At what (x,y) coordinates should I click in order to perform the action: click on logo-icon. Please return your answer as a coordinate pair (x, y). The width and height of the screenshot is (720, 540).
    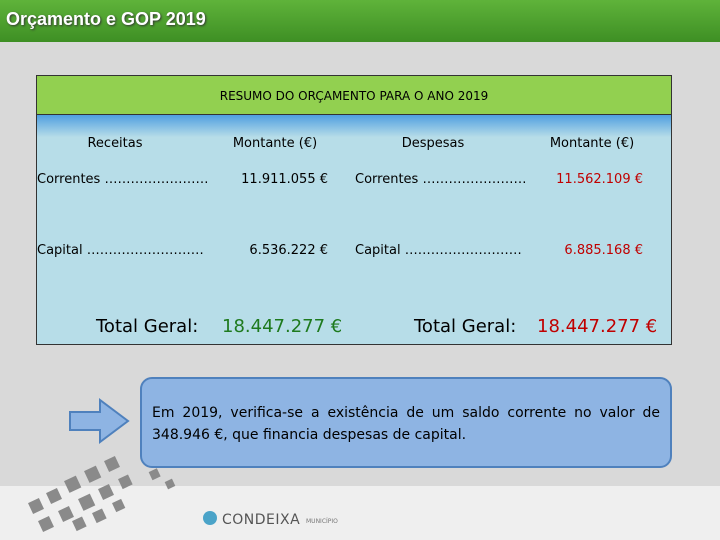
    Looking at the image, I should click on (210, 518).